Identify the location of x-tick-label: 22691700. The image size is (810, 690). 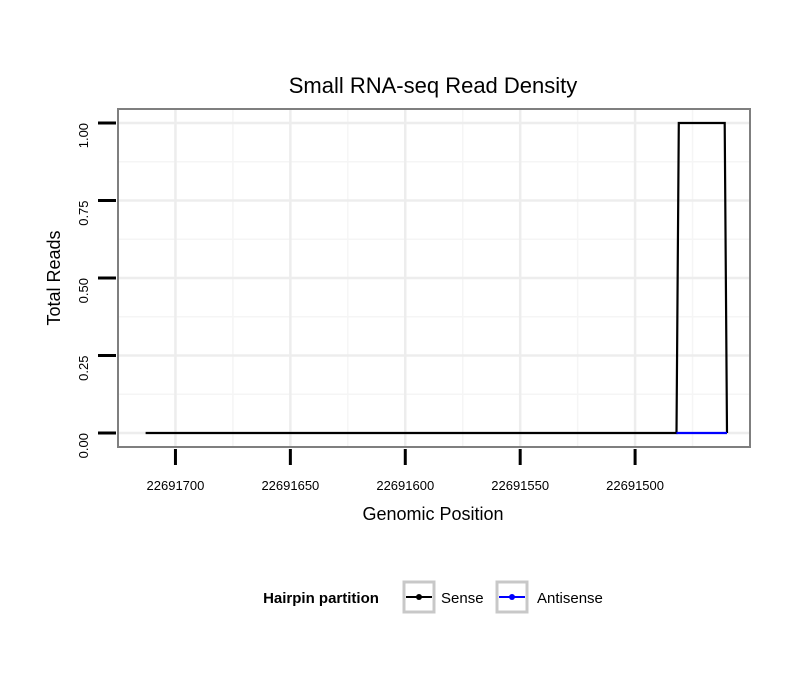
(176, 485).